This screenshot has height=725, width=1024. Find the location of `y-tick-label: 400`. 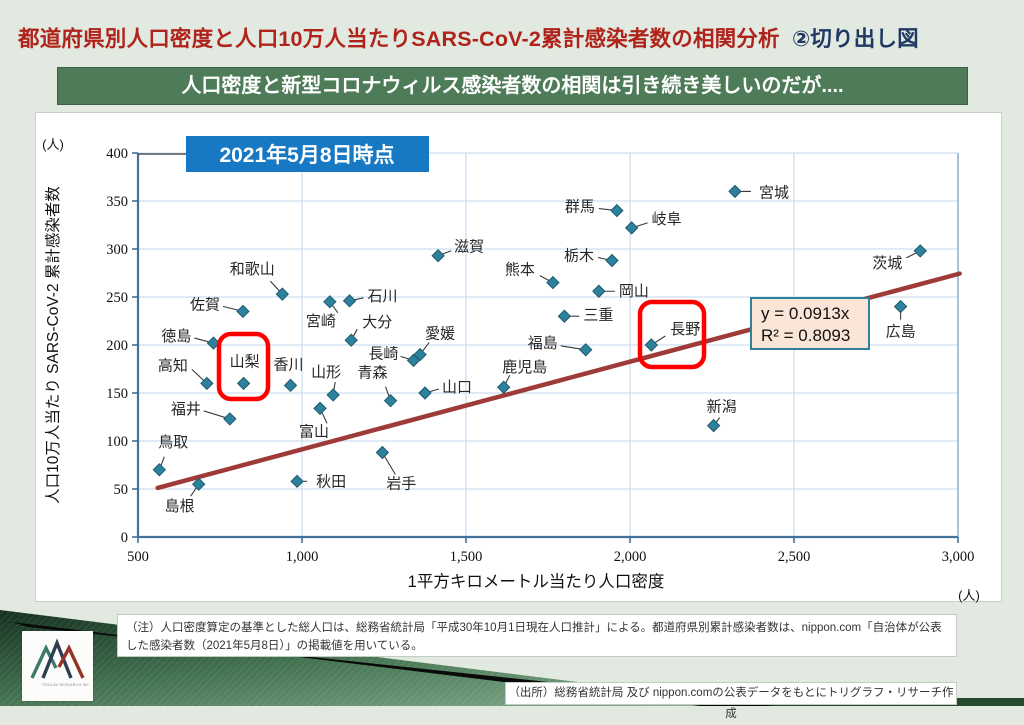

y-tick-label: 400 is located at coordinates (117, 154).